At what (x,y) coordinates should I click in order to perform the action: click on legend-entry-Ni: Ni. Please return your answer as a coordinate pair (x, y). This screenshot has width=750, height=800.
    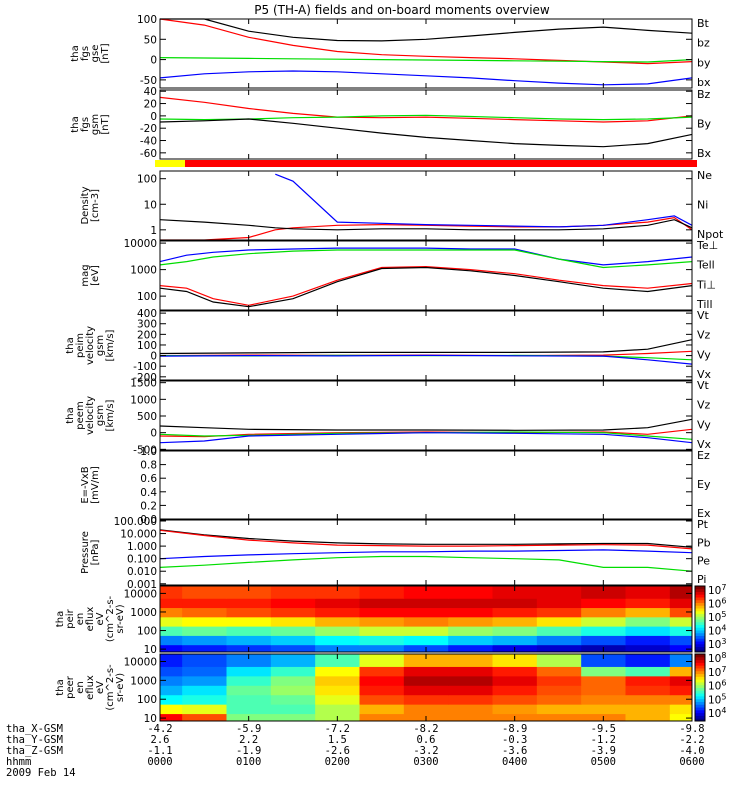
    Looking at the image, I should click on (702, 205).